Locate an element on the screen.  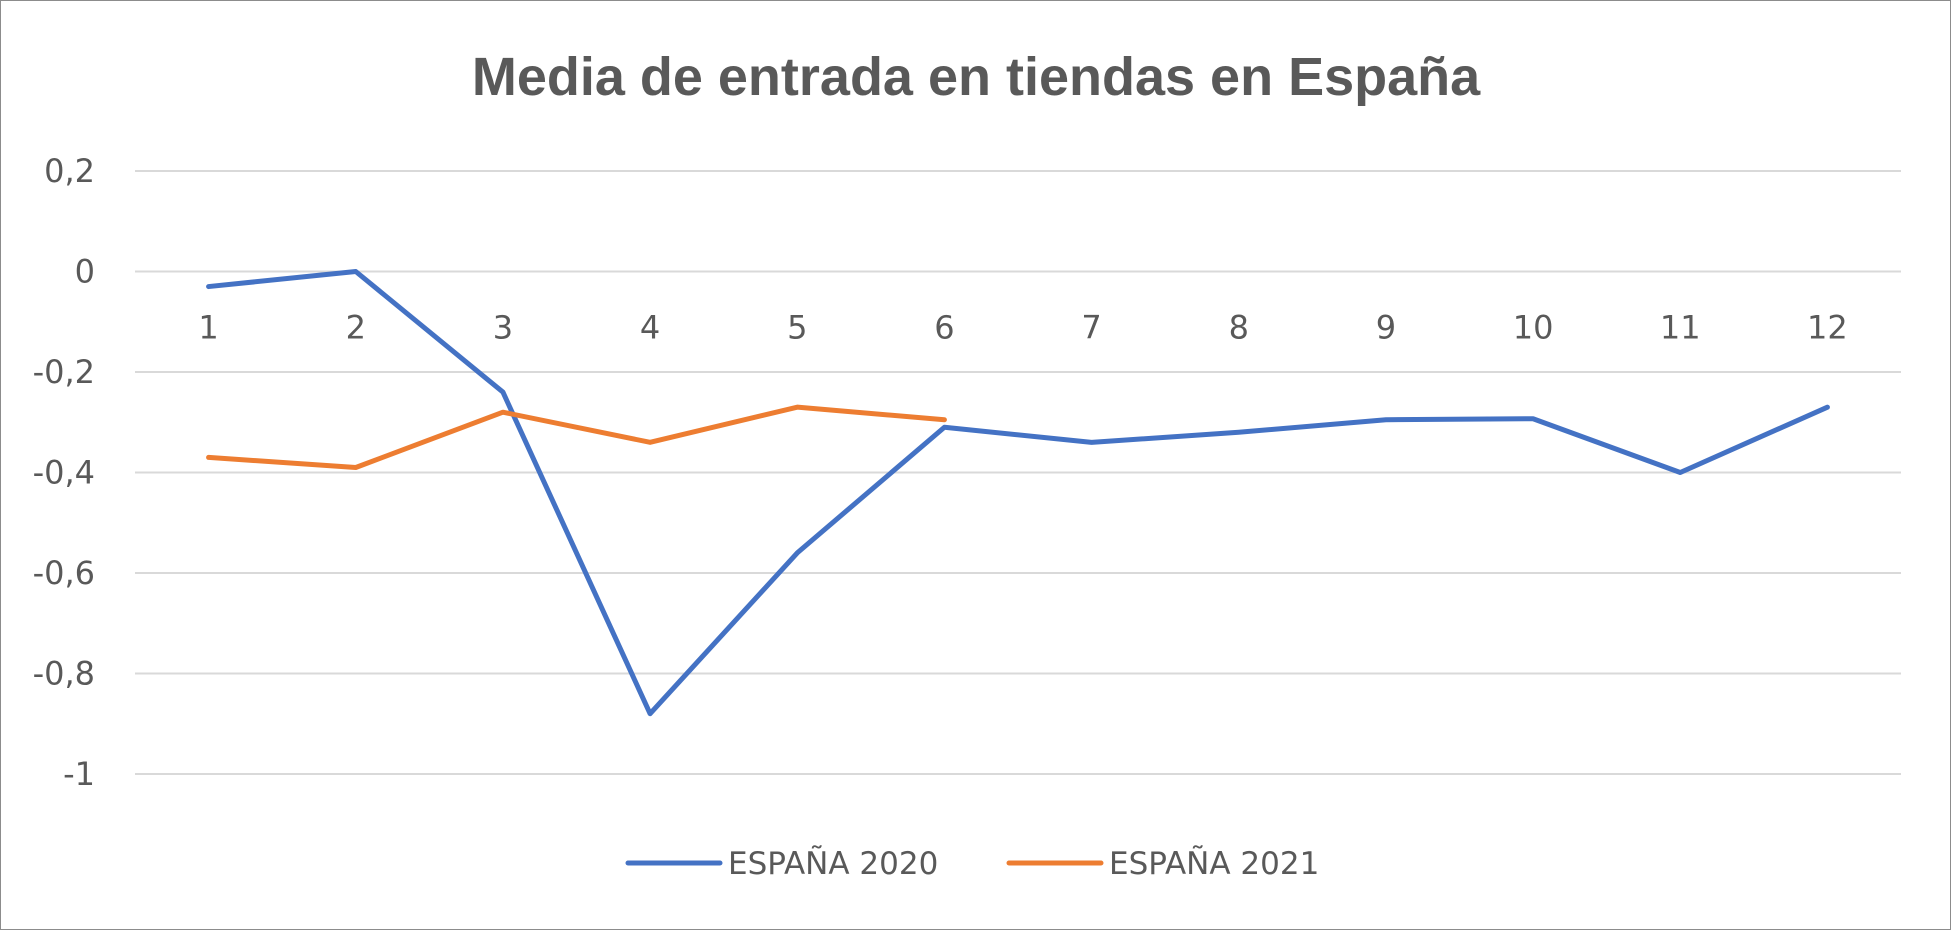
y-tick-label: -1 is located at coordinates (79, 774).